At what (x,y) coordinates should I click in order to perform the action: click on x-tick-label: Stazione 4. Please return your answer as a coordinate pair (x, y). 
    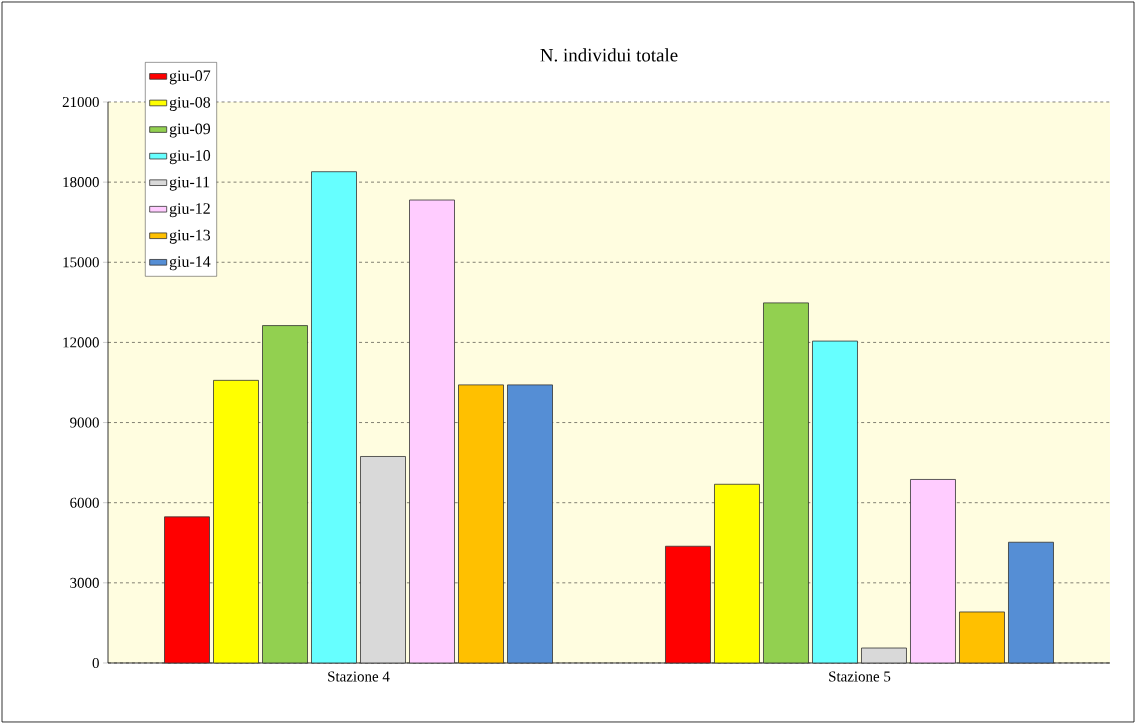
    Looking at the image, I should click on (359, 676).